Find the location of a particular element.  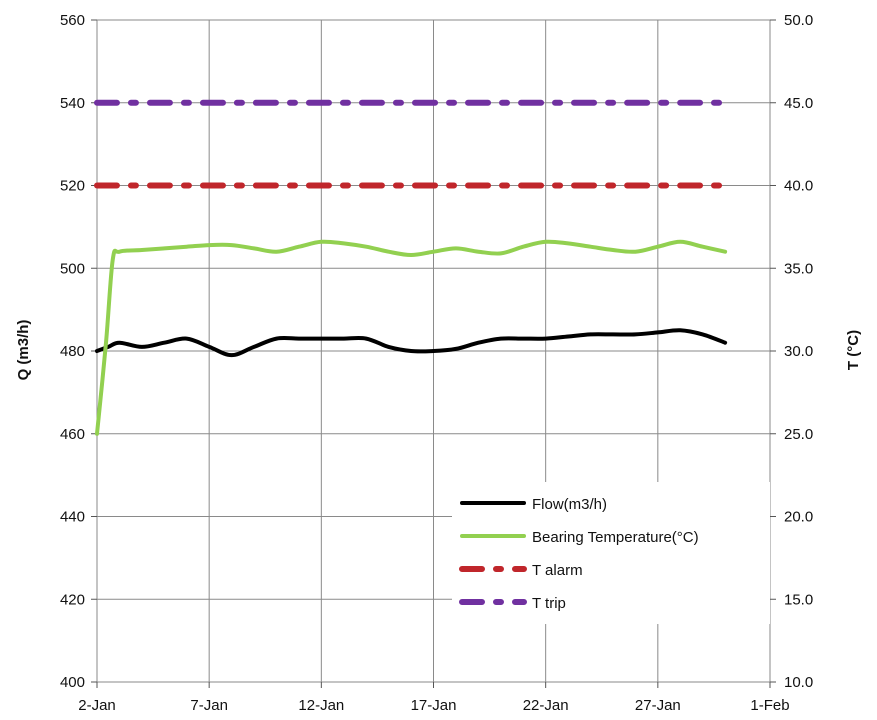

legend-box is located at coordinates (611, 553).